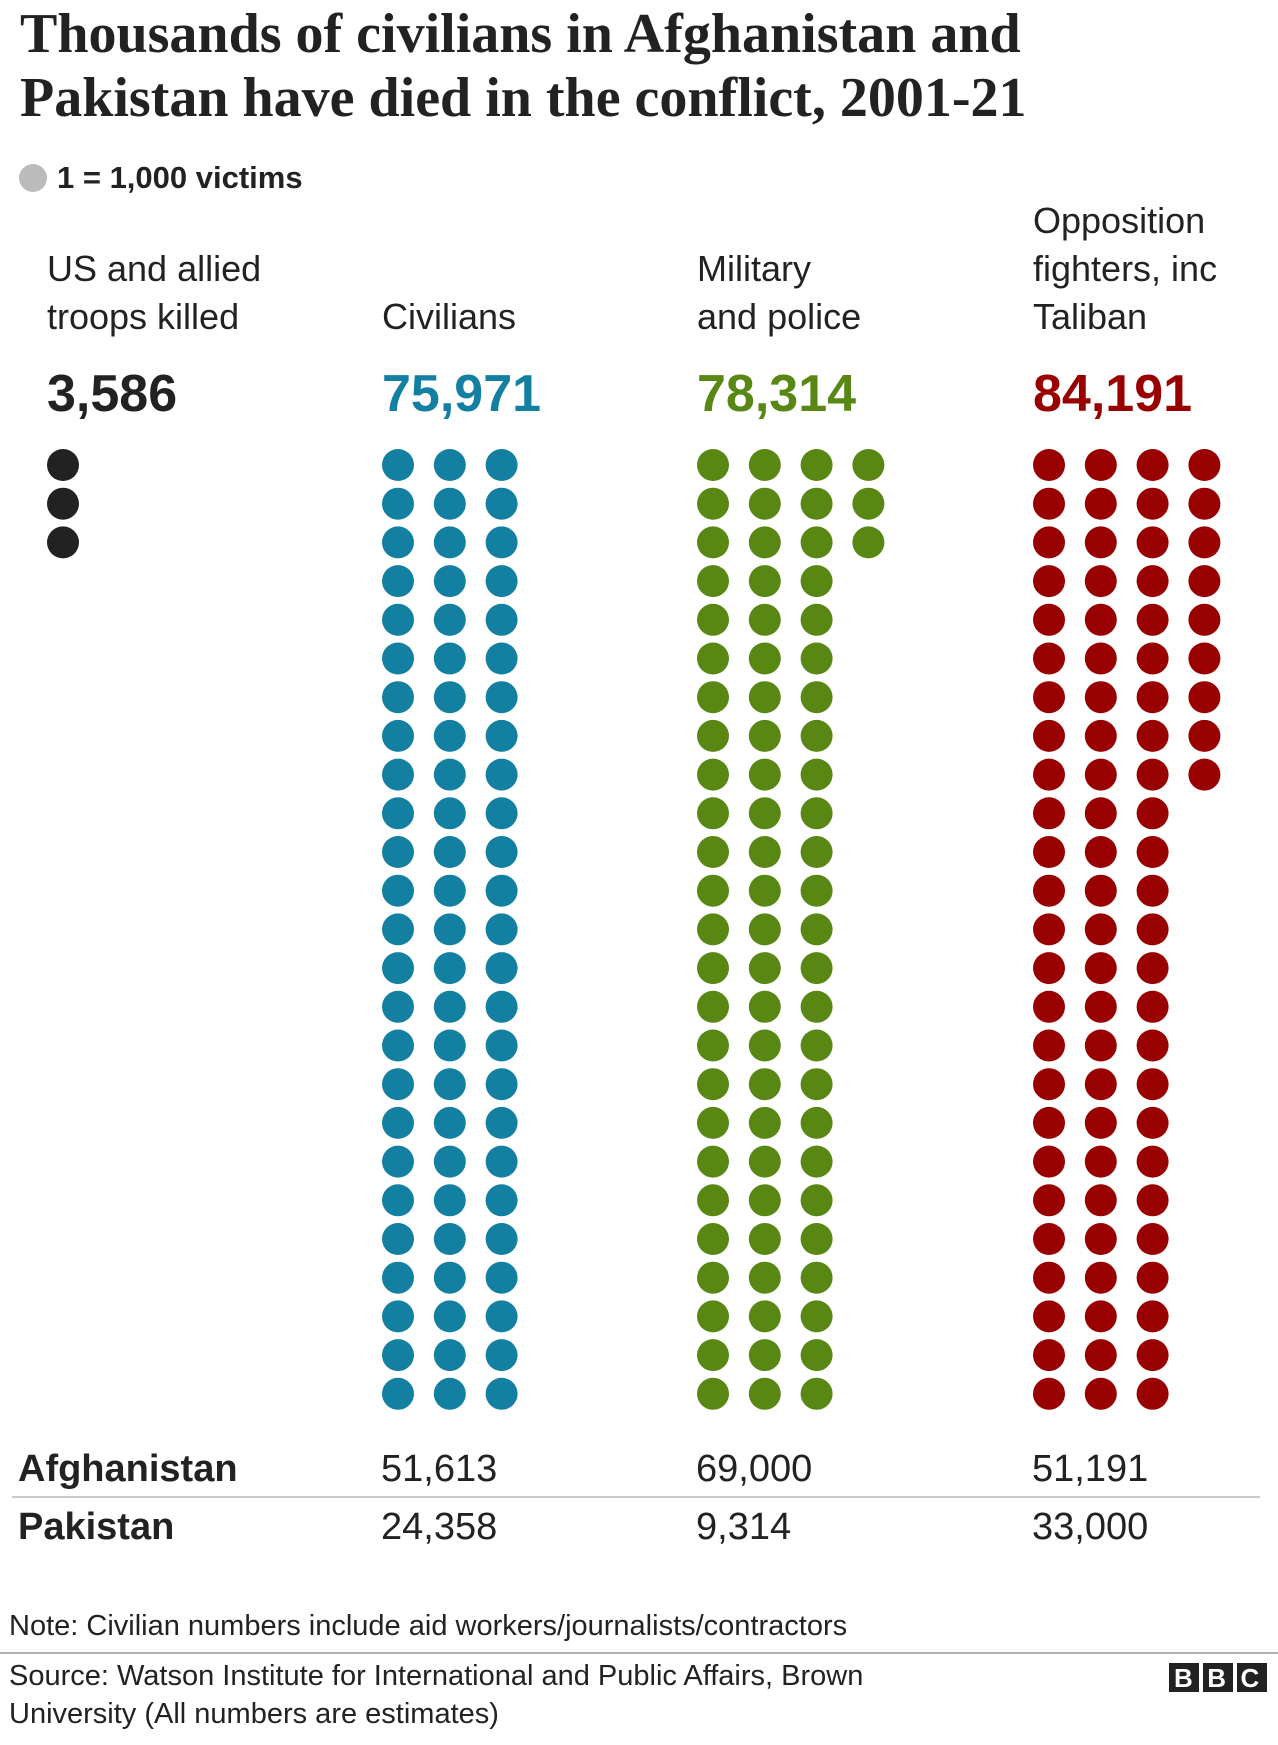 The width and height of the screenshot is (1278, 1745). Describe the element at coordinates (143, 316) in the screenshot. I see `category-label: troops killed` at that location.